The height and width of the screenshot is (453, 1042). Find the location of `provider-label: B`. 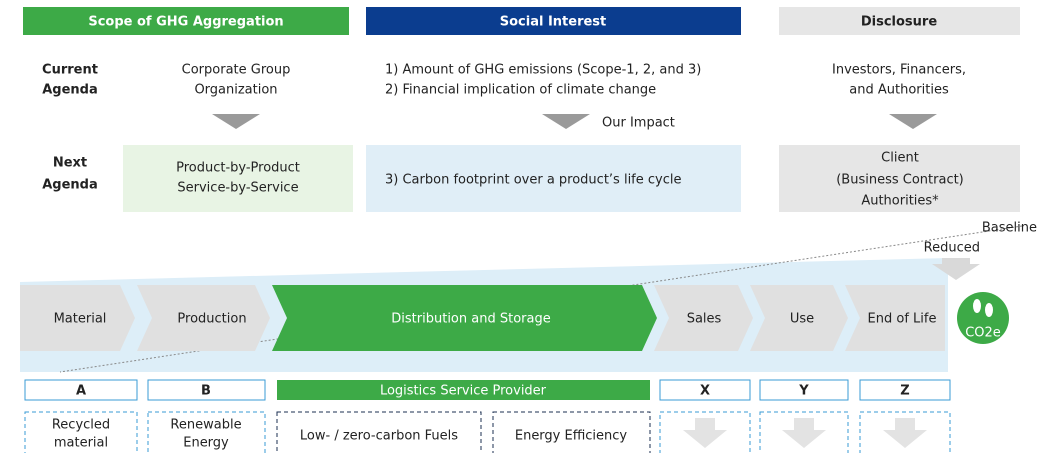

provider-label: B is located at coordinates (206, 391).